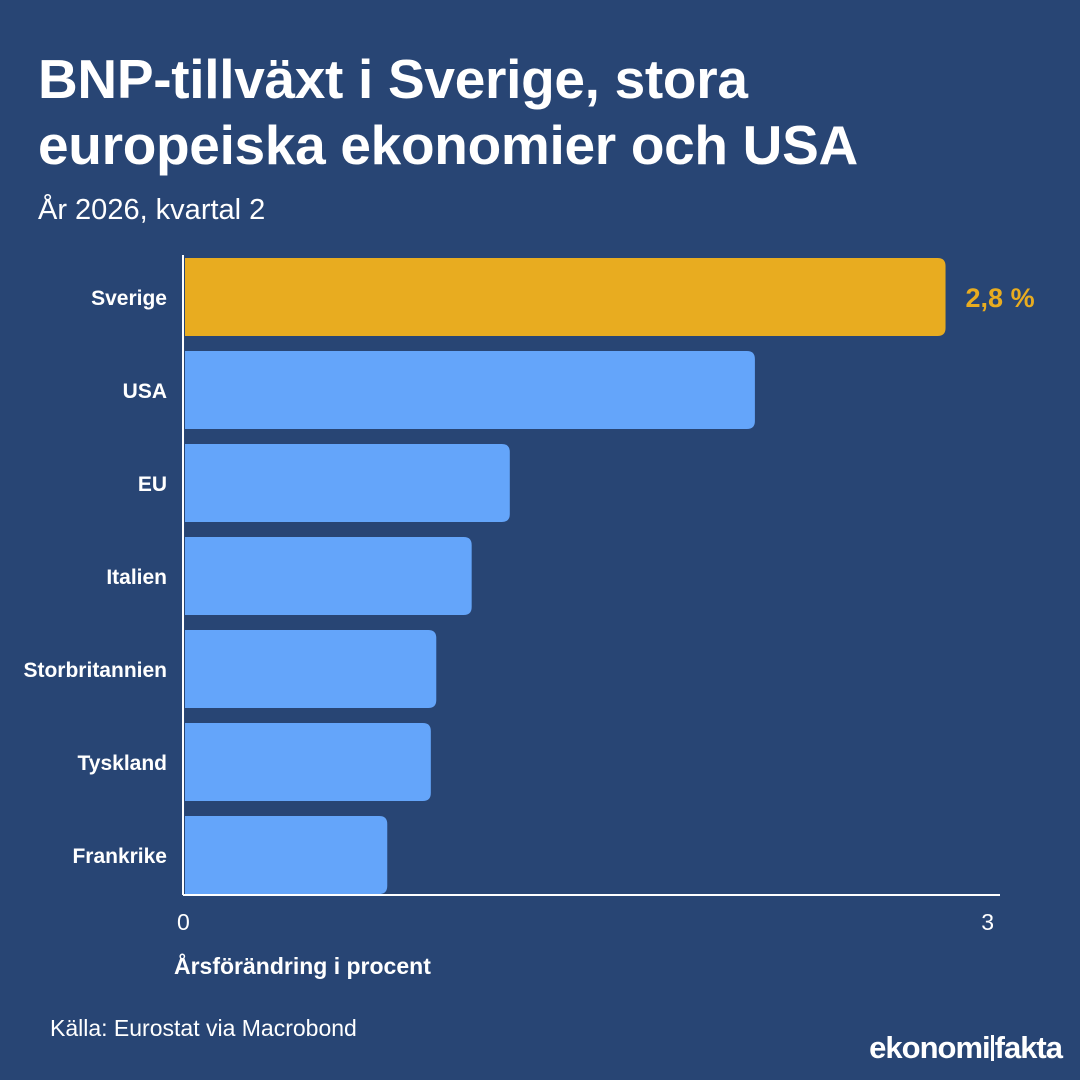  I want to click on value-labels: 2,8 %, so click(1000, 298).